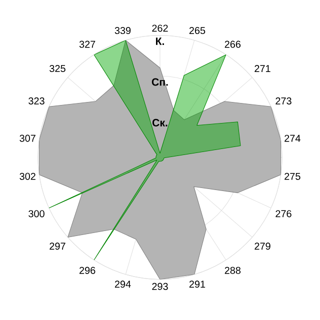  Describe the element at coordinates (262, 68) in the screenshot. I see `spoke-label: 271` at that location.